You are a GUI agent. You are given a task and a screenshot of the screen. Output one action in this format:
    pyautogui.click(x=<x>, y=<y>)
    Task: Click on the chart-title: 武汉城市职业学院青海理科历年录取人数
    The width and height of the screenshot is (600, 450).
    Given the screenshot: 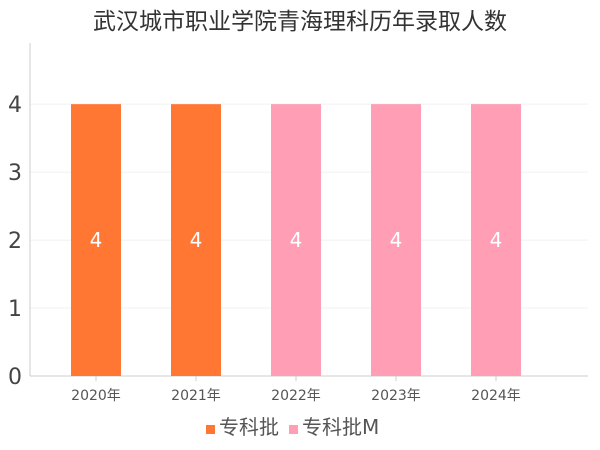 What is the action you would take?
    pyautogui.click(x=300, y=22)
    